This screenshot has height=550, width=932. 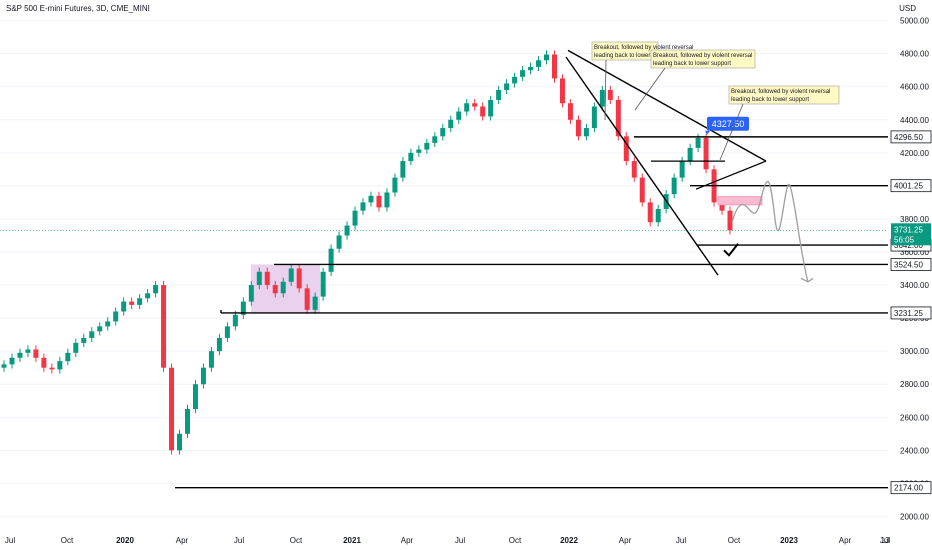 I want to click on x-tick-label: 2020, so click(x=125, y=540).